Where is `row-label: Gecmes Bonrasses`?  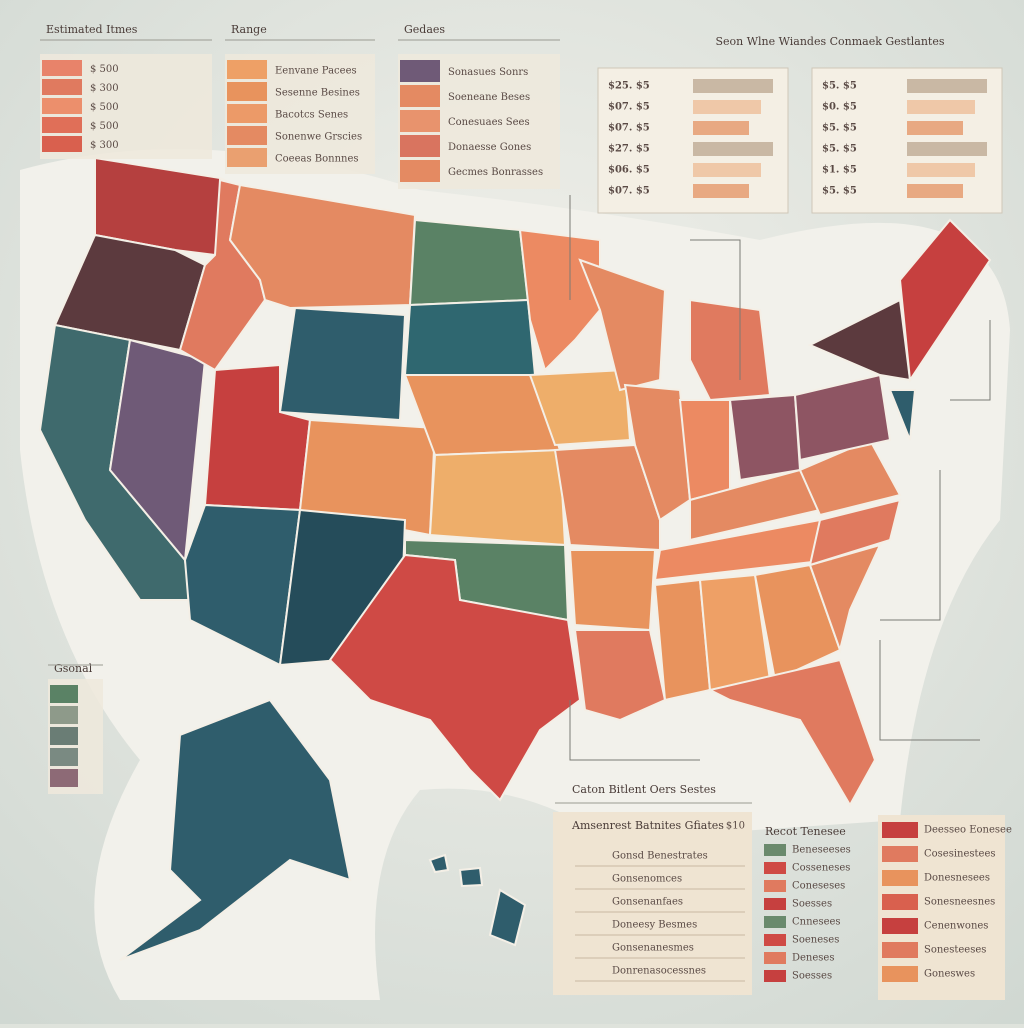
row-label: Gecmes Bonrasses is located at coordinates (495, 172).